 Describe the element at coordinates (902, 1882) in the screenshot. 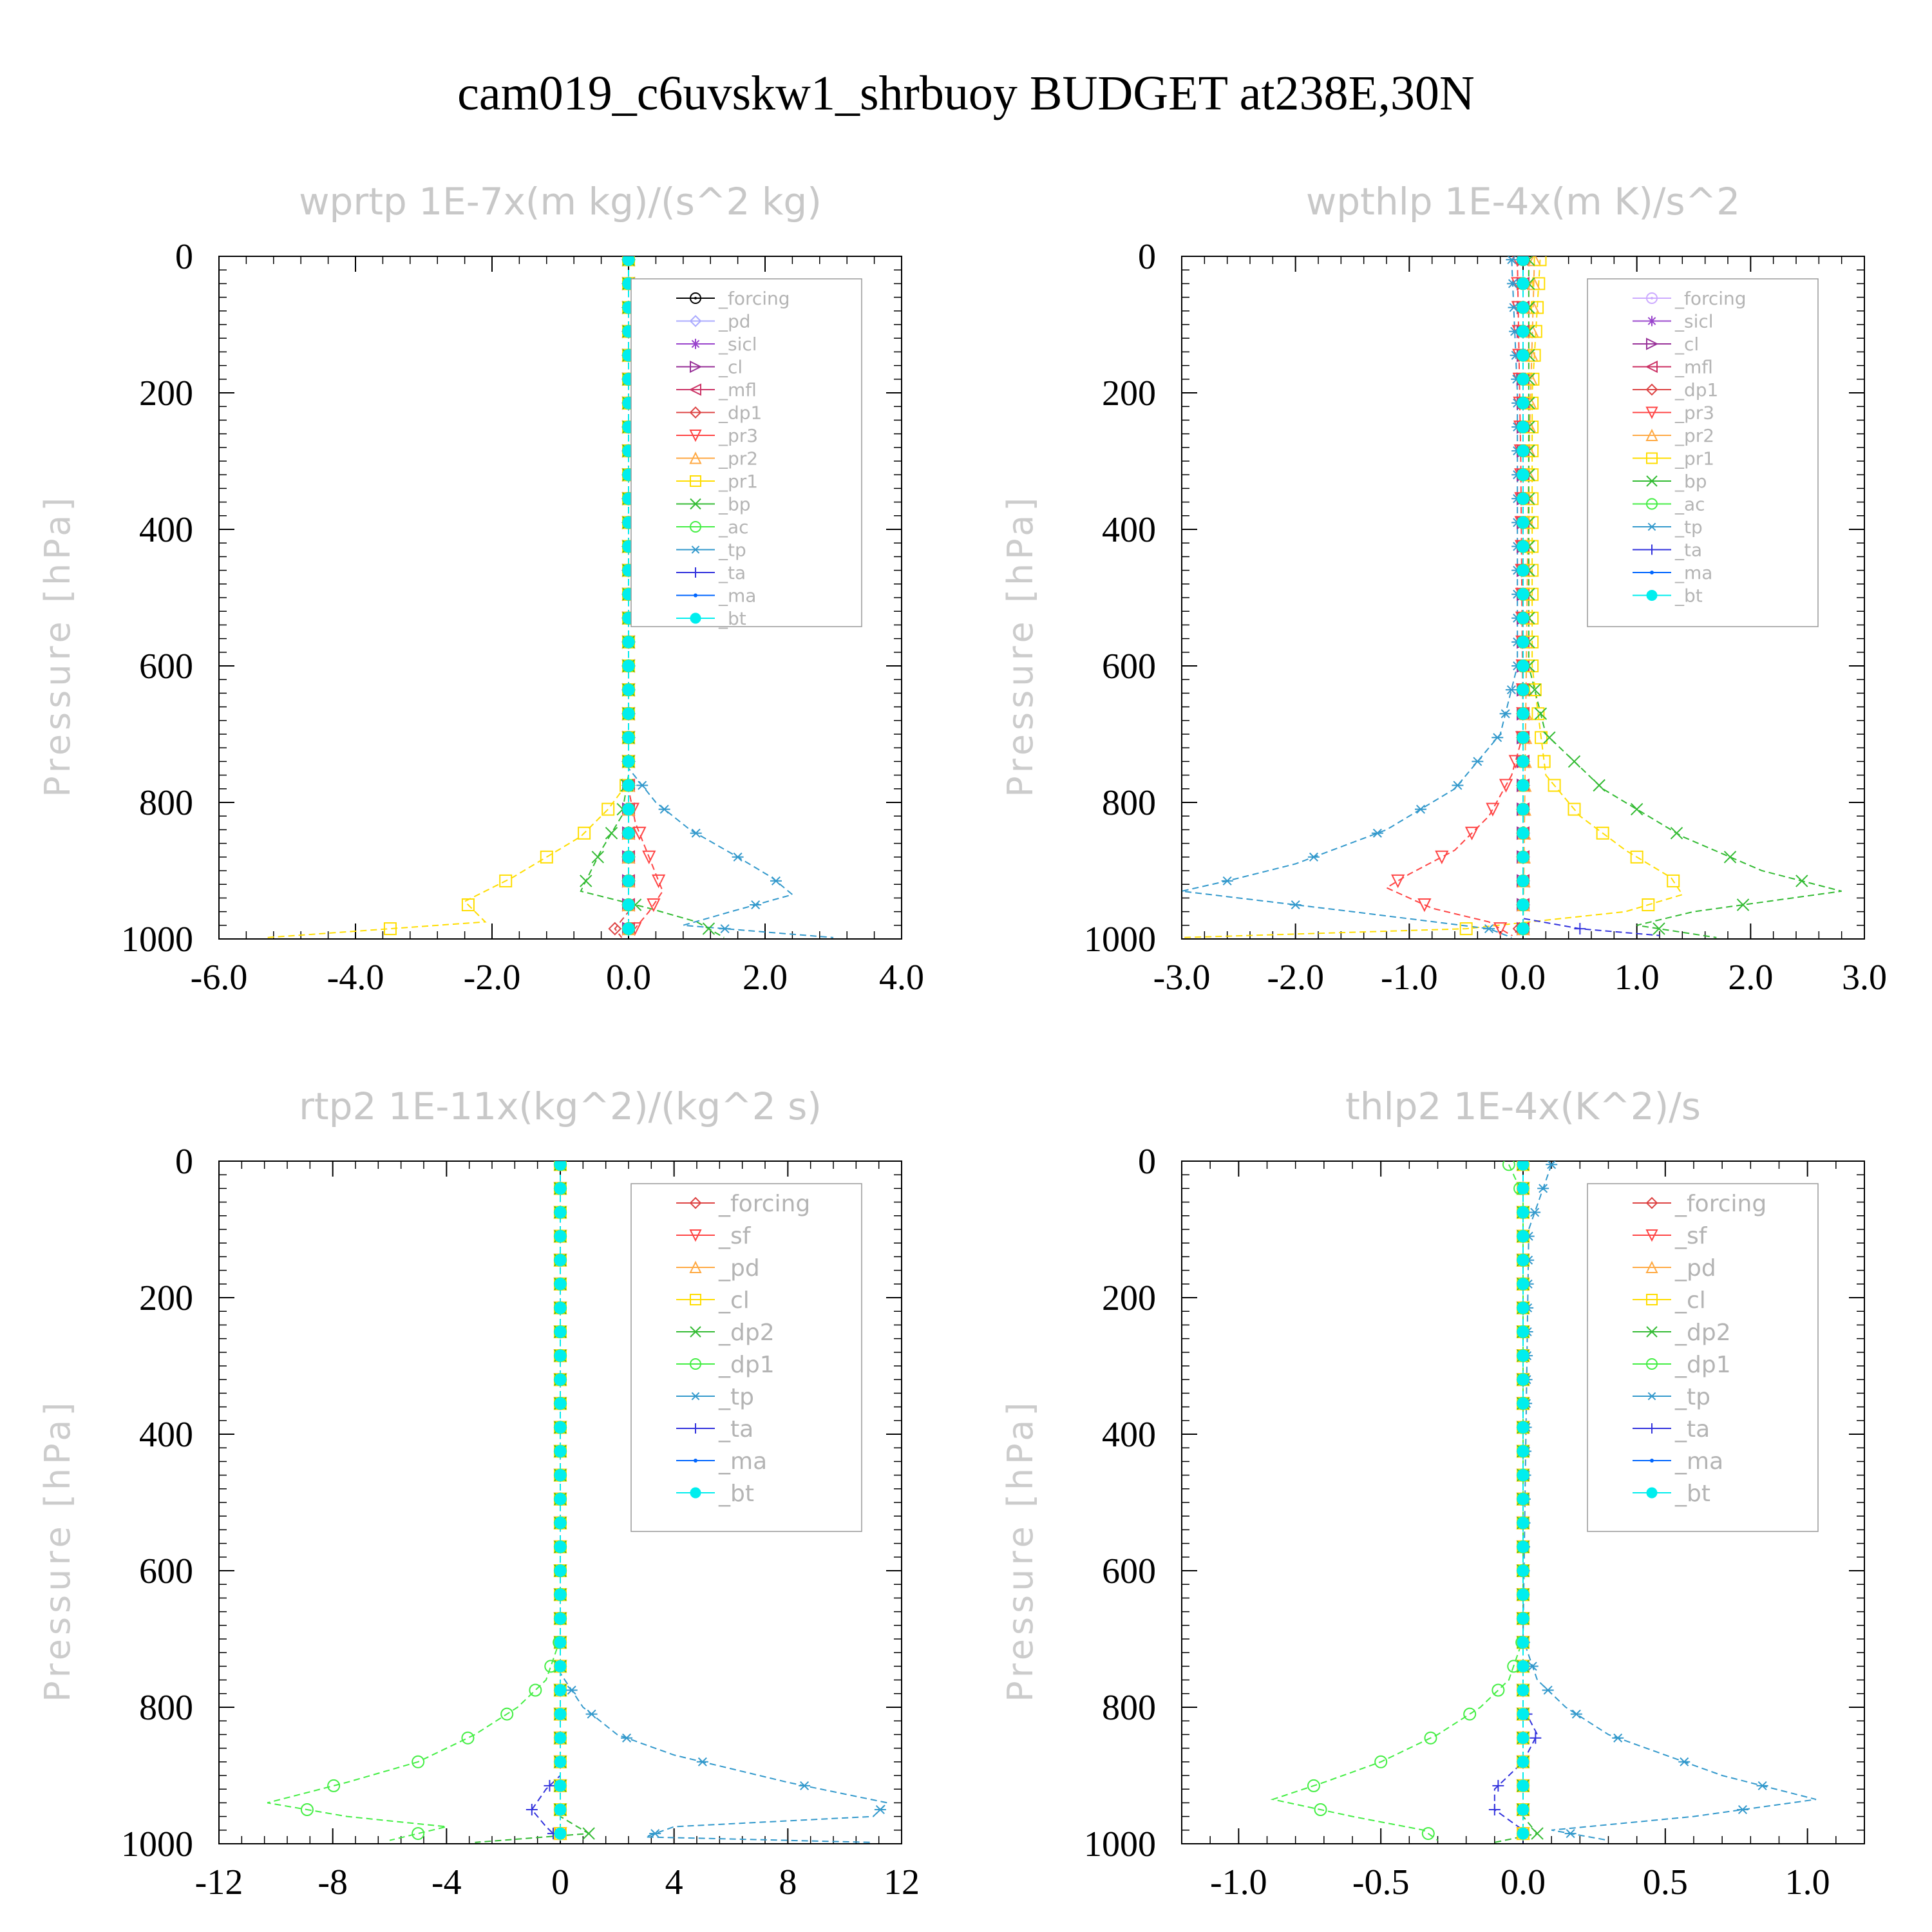

I see `x-tick-label: 12` at that location.